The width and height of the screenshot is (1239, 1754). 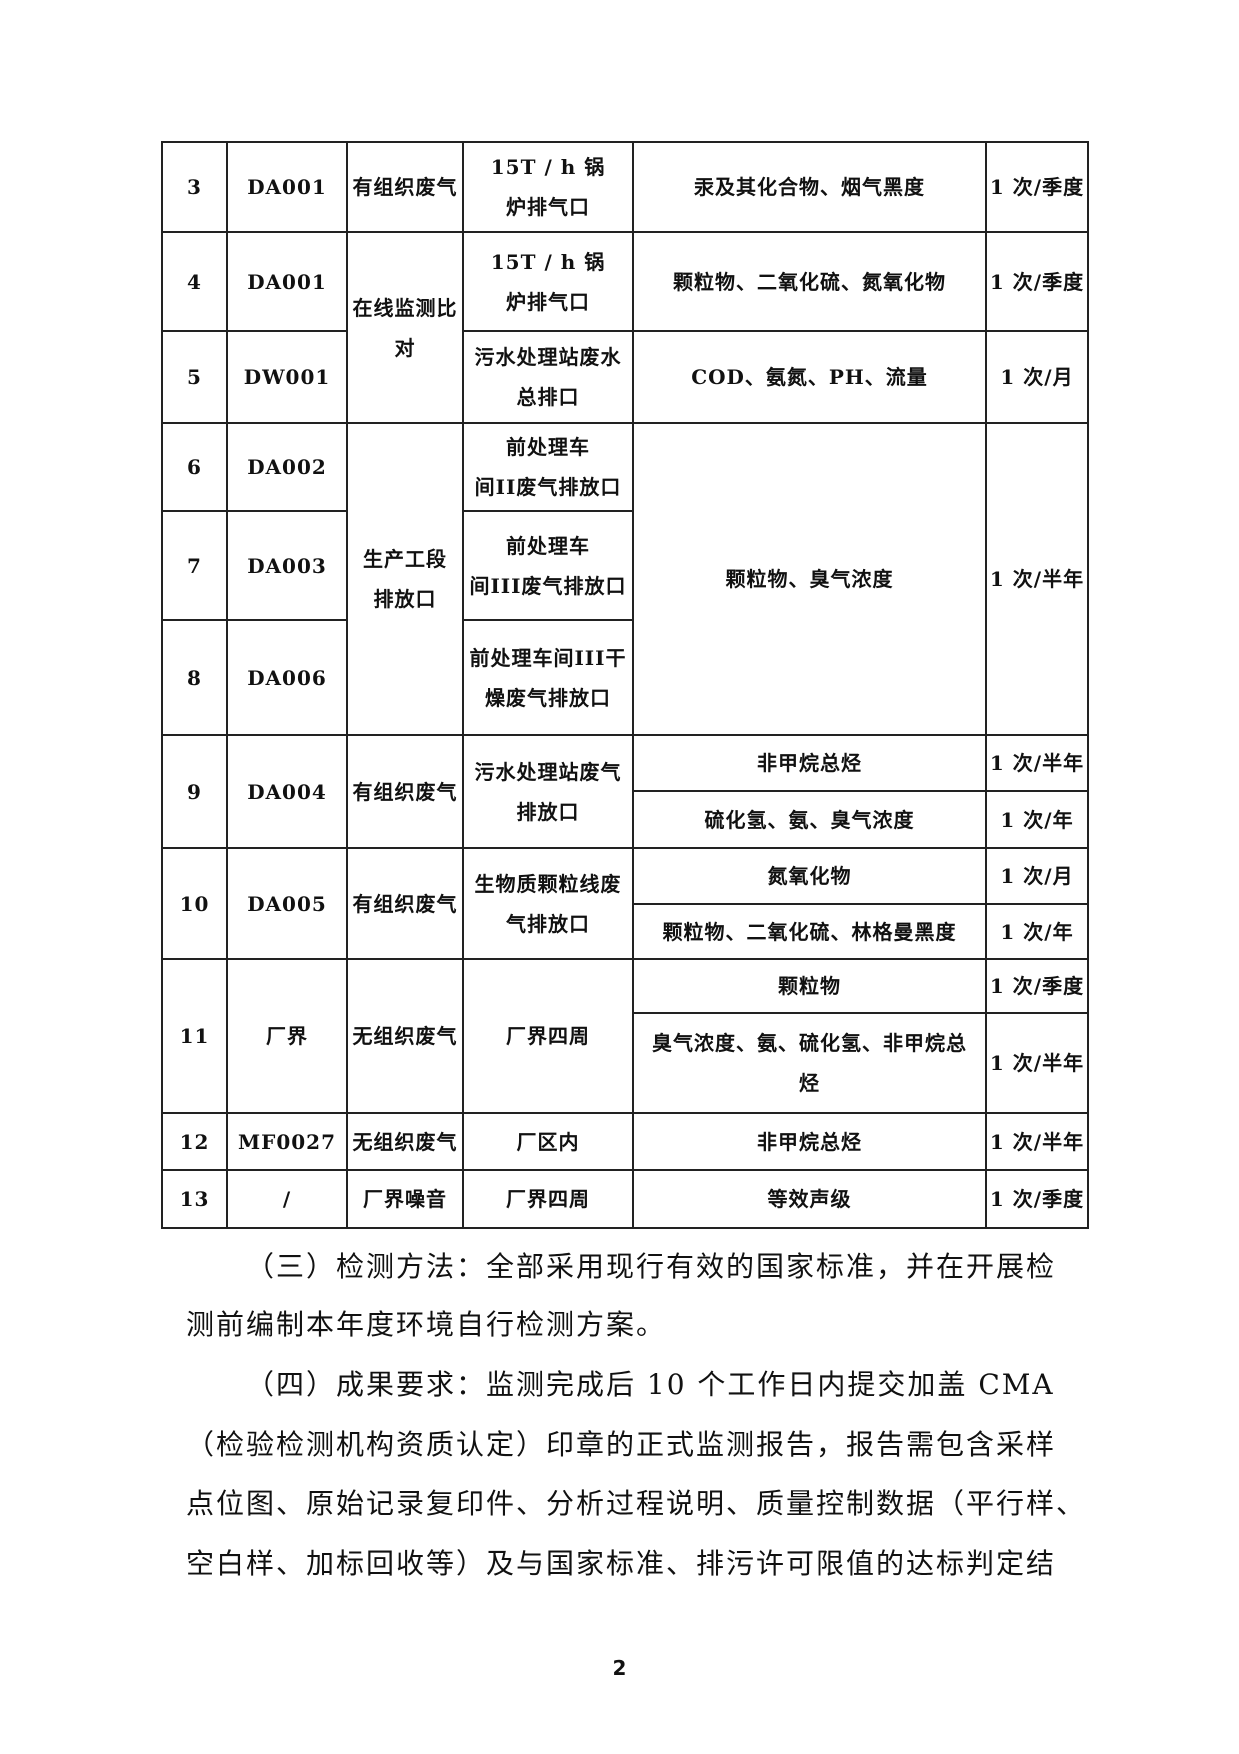 What do you see at coordinates (548, 677) in the screenshot?
I see `cell-outlet: 前处理车间III干 燥废气排放口` at bounding box center [548, 677].